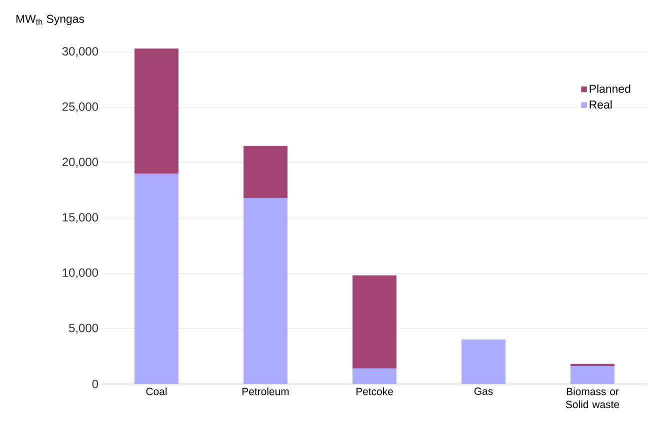 This screenshot has height=434, width=652. Describe the element at coordinates (156, 392) in the screenshot. I see `x-tick-label: Coal` at that location.